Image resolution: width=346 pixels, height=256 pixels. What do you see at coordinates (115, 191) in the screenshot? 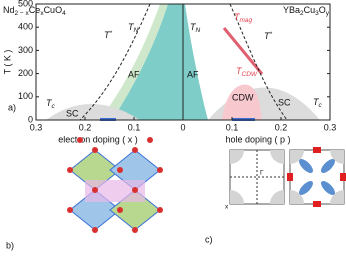
I see `layer` at bounding box center [115, 191].